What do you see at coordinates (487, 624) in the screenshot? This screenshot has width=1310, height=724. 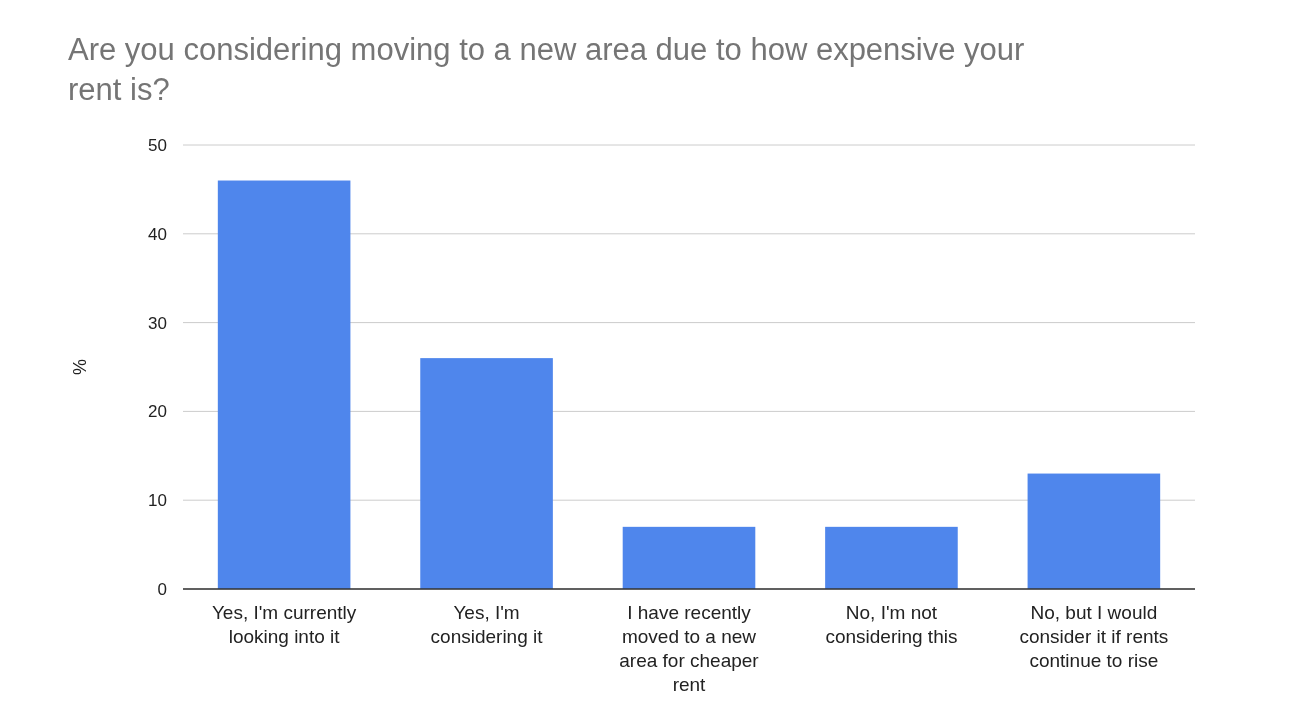 I see `x-tick-label: Yes, I'm considering it` at bounding box center [487, 624].